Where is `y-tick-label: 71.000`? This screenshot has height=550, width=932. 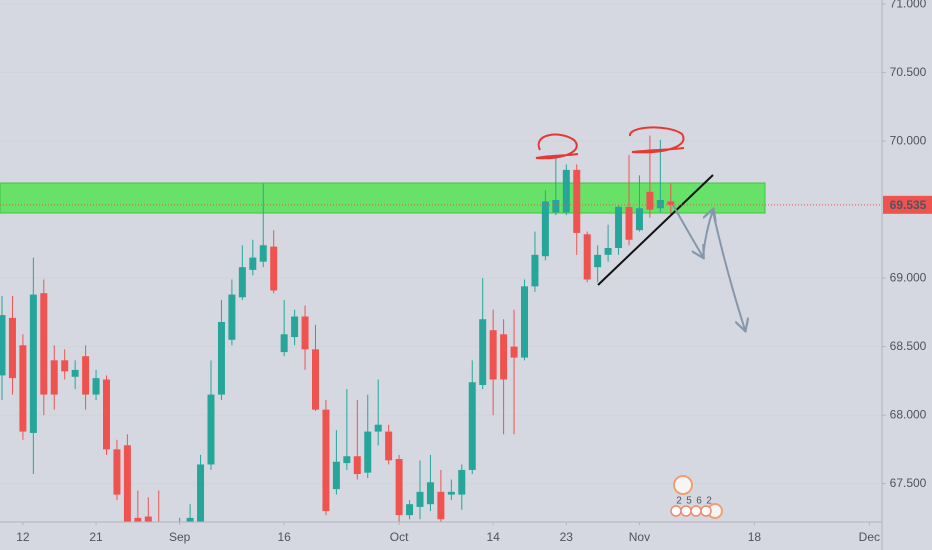 y-tick-label: 71.000 is located at coordinates (908, 5).